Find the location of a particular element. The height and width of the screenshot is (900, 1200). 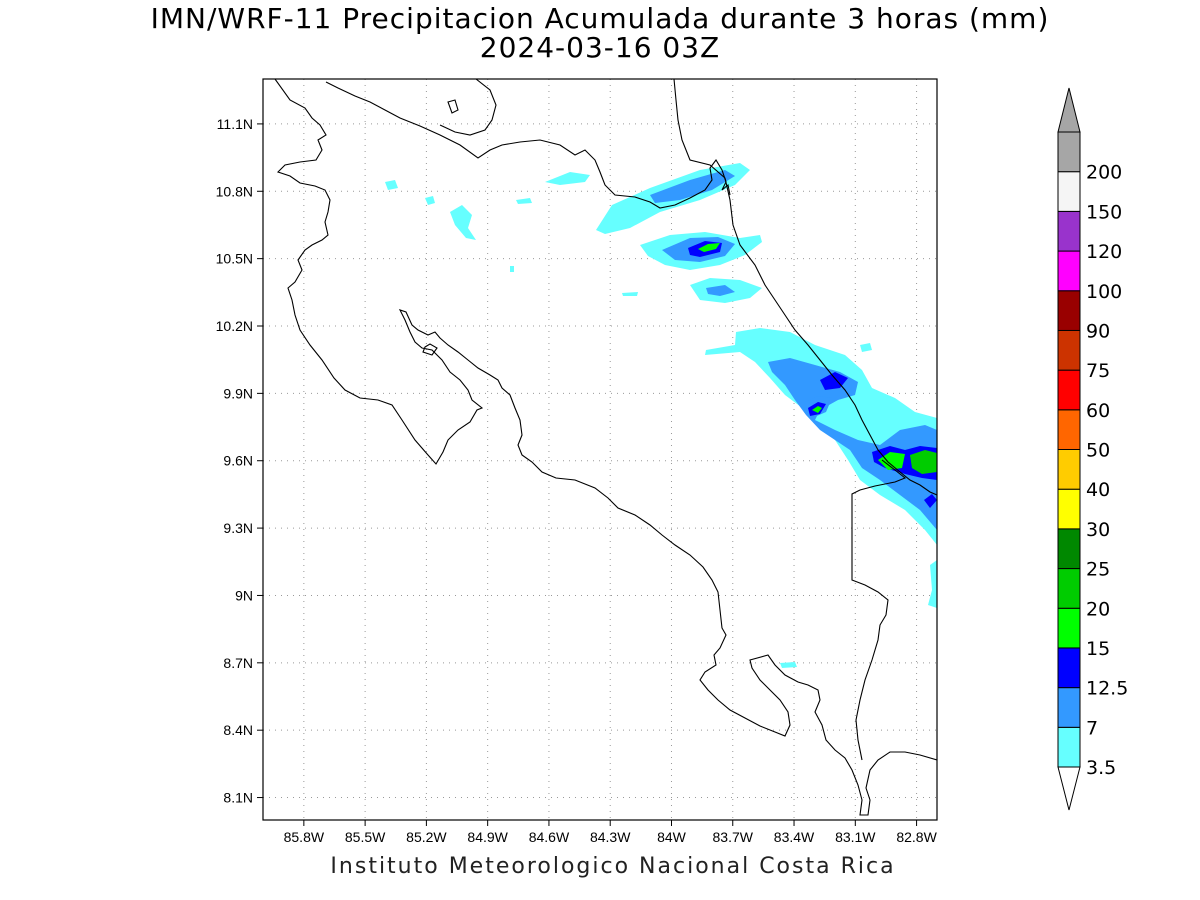

colorbar-label: 75 is located at coordinates (1098, 371).